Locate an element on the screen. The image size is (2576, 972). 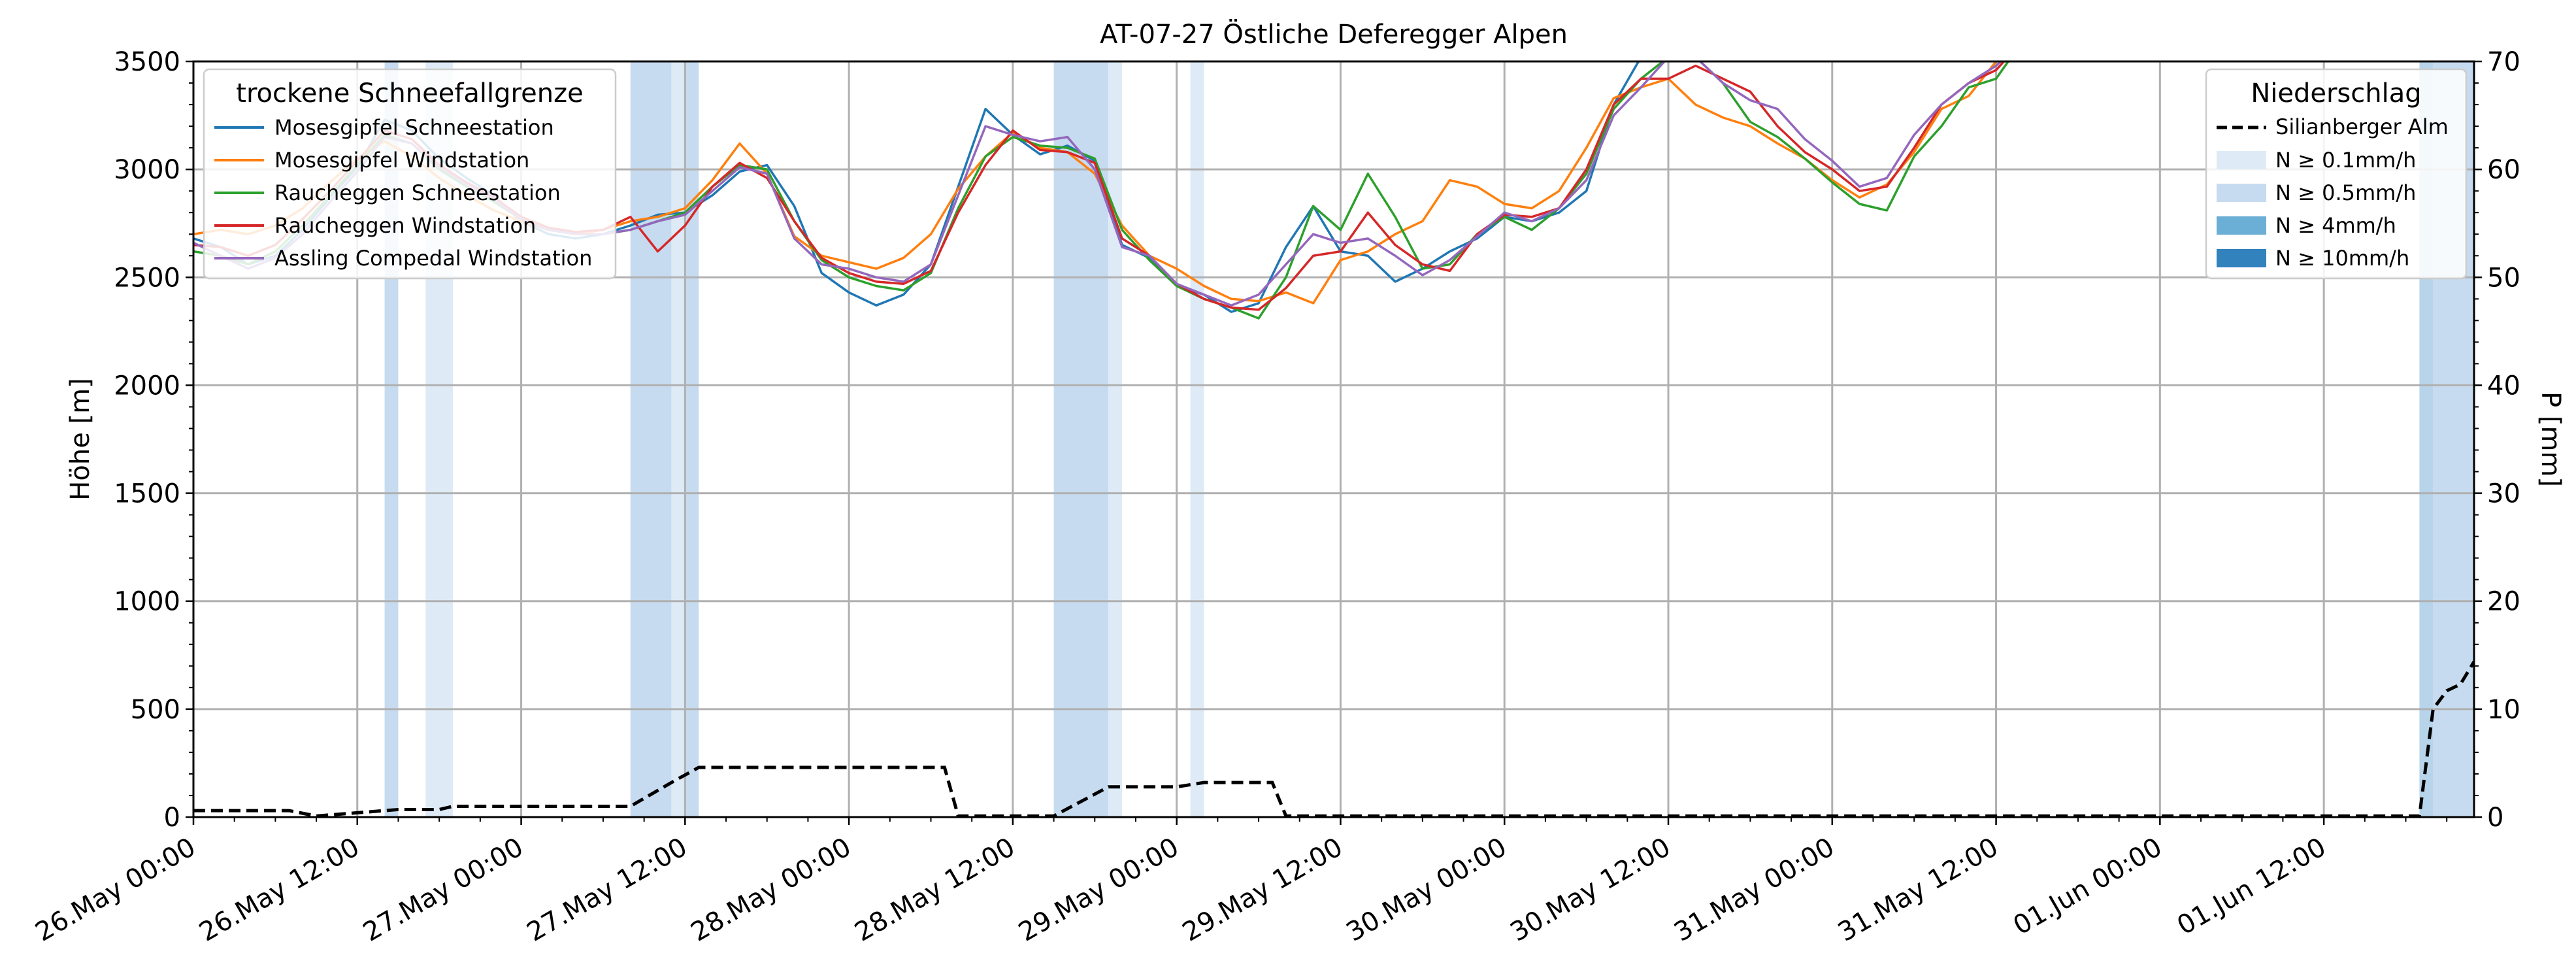
y-tick-label: 2500 is located at coordinates (147, 278).